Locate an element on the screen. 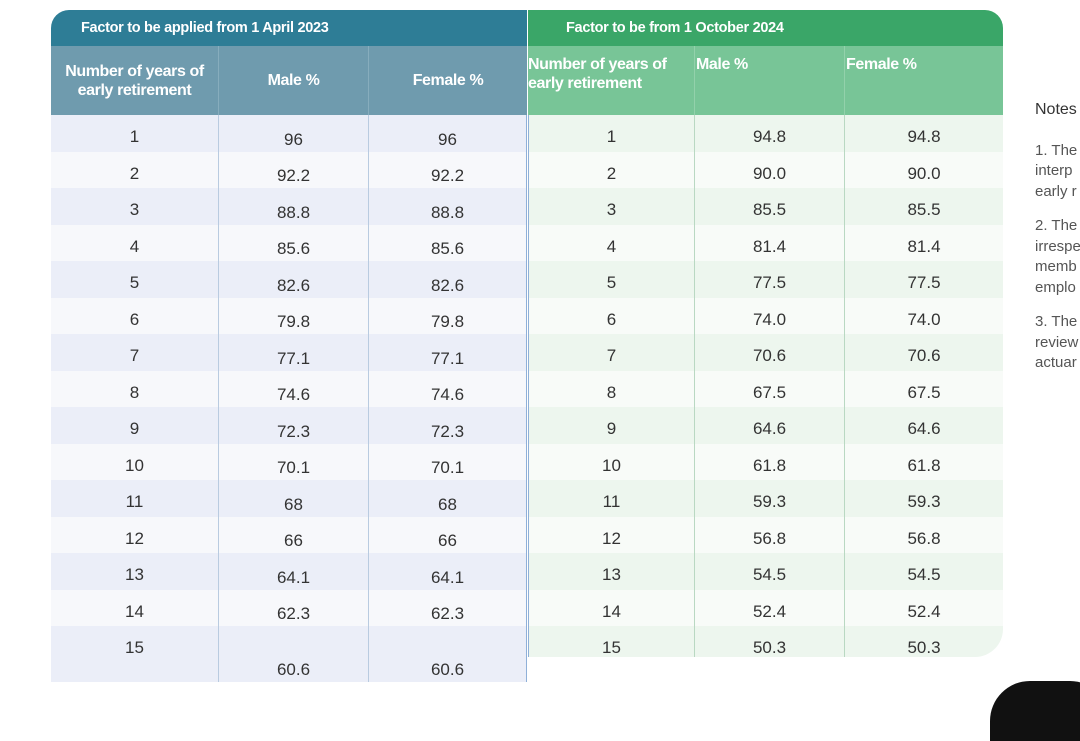 The height and width of the screenshot is (741, 1080). years-cell: 1 is located at coordinates (135, 133).